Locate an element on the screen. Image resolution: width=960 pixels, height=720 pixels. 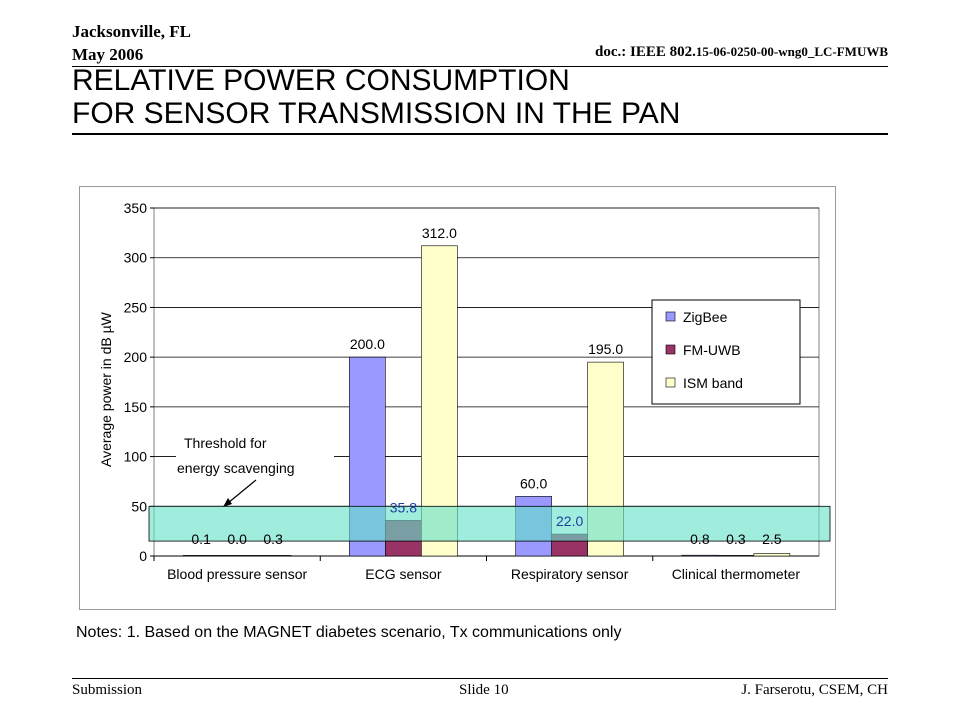
legend-box is located at coordinates (726, 352).